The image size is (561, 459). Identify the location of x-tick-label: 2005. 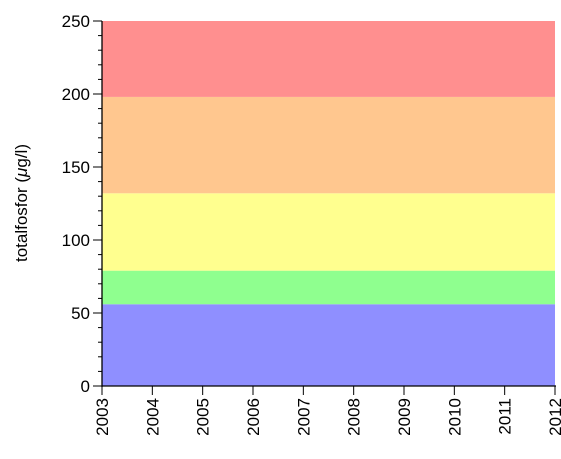
(203, 417).